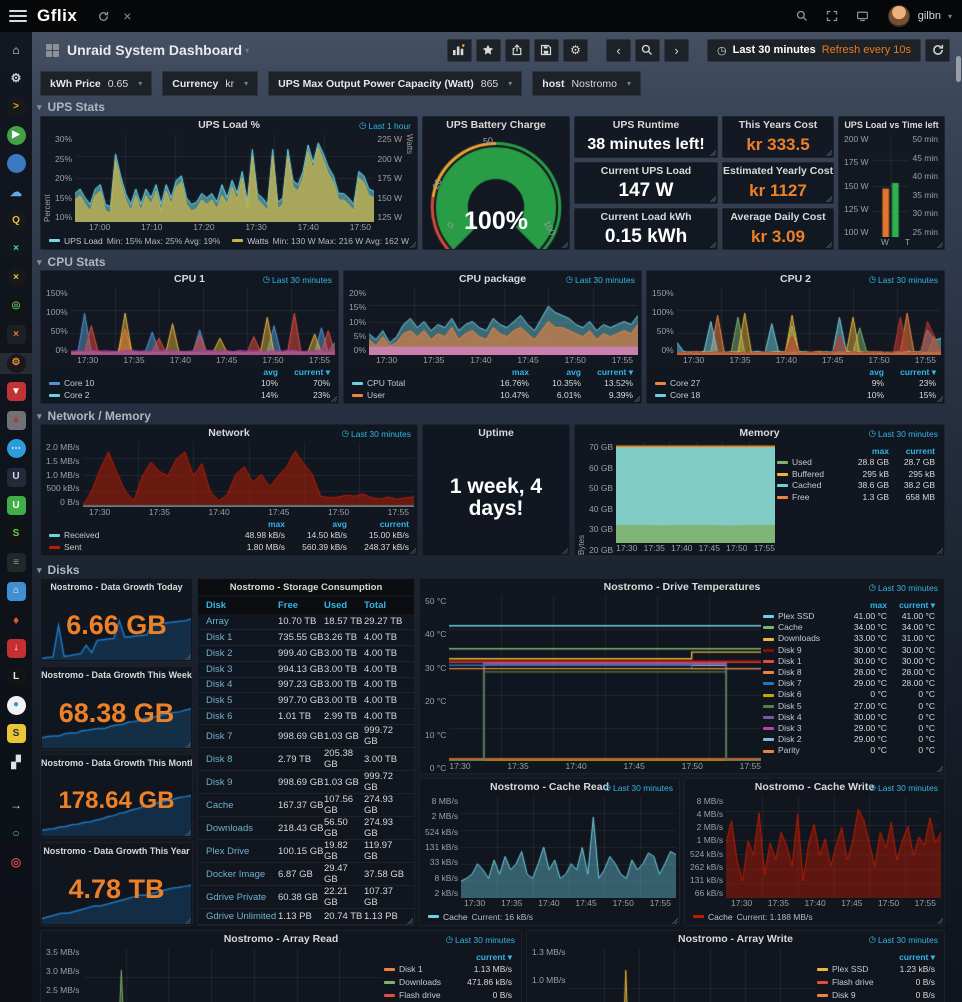  What do you see at coordinates (605, 678) in the screenshot?
I see `drive-temps-chart` at bounding box center [605, 678].